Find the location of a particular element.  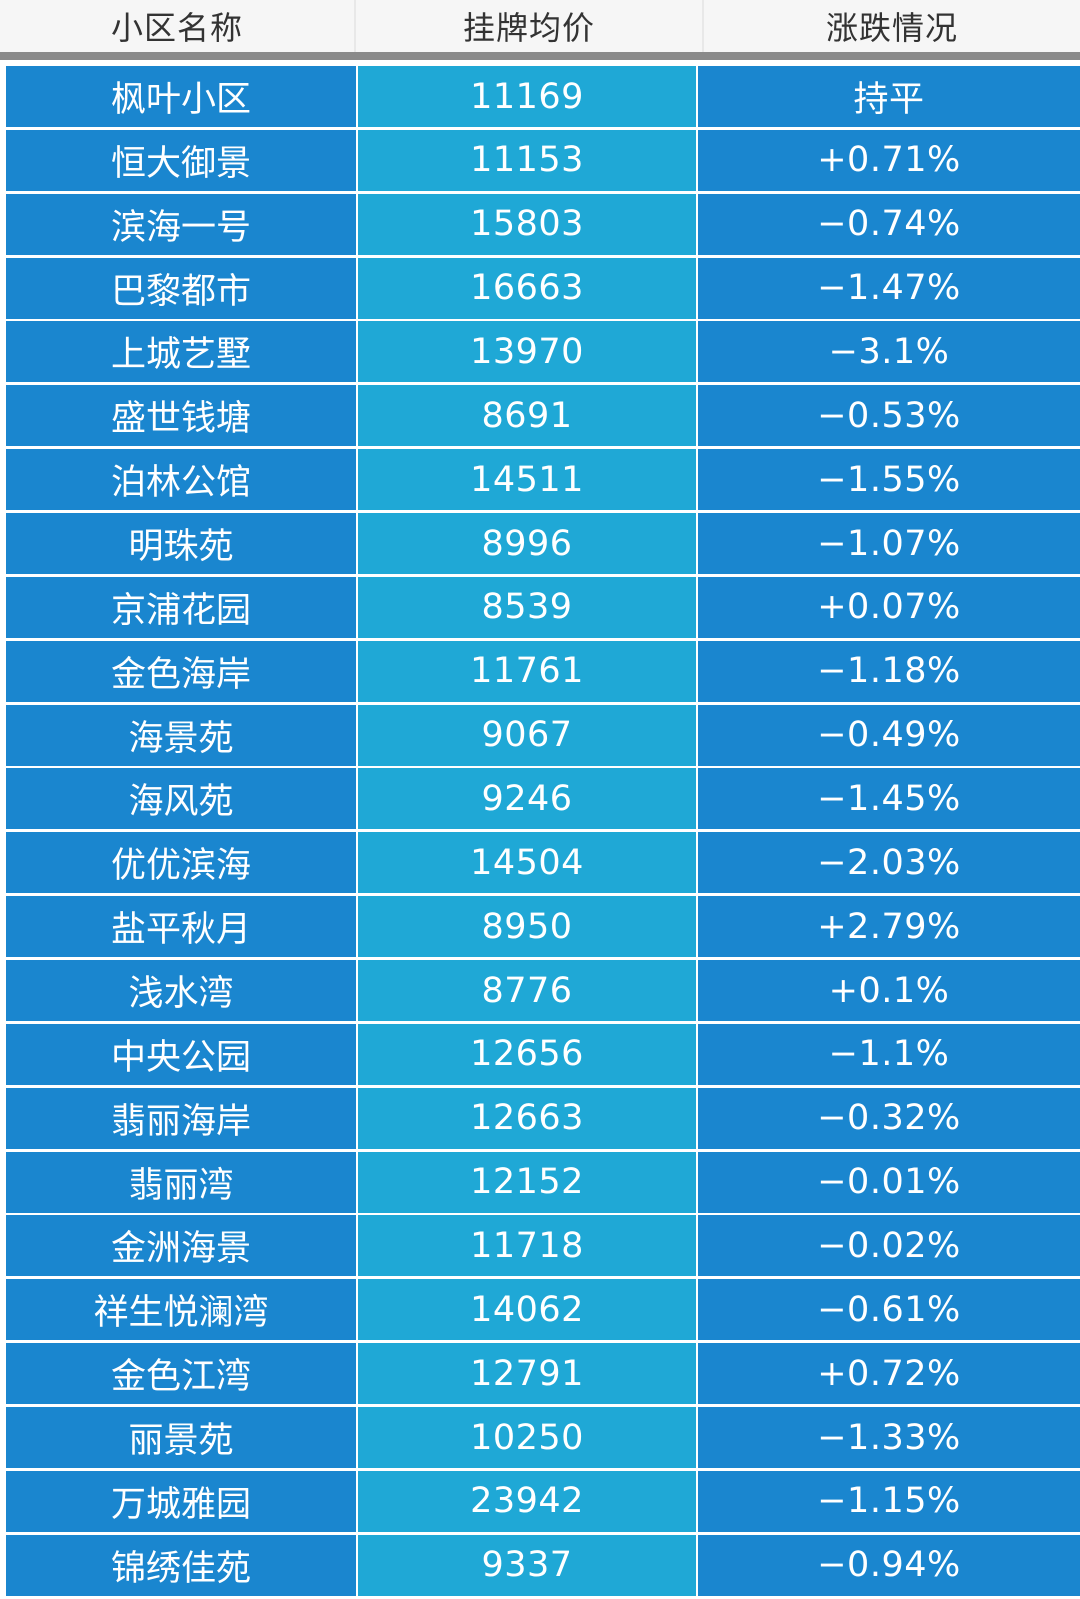

table-row: 金色海岸 11761 −1.18% is located at coordinates (543, 671).